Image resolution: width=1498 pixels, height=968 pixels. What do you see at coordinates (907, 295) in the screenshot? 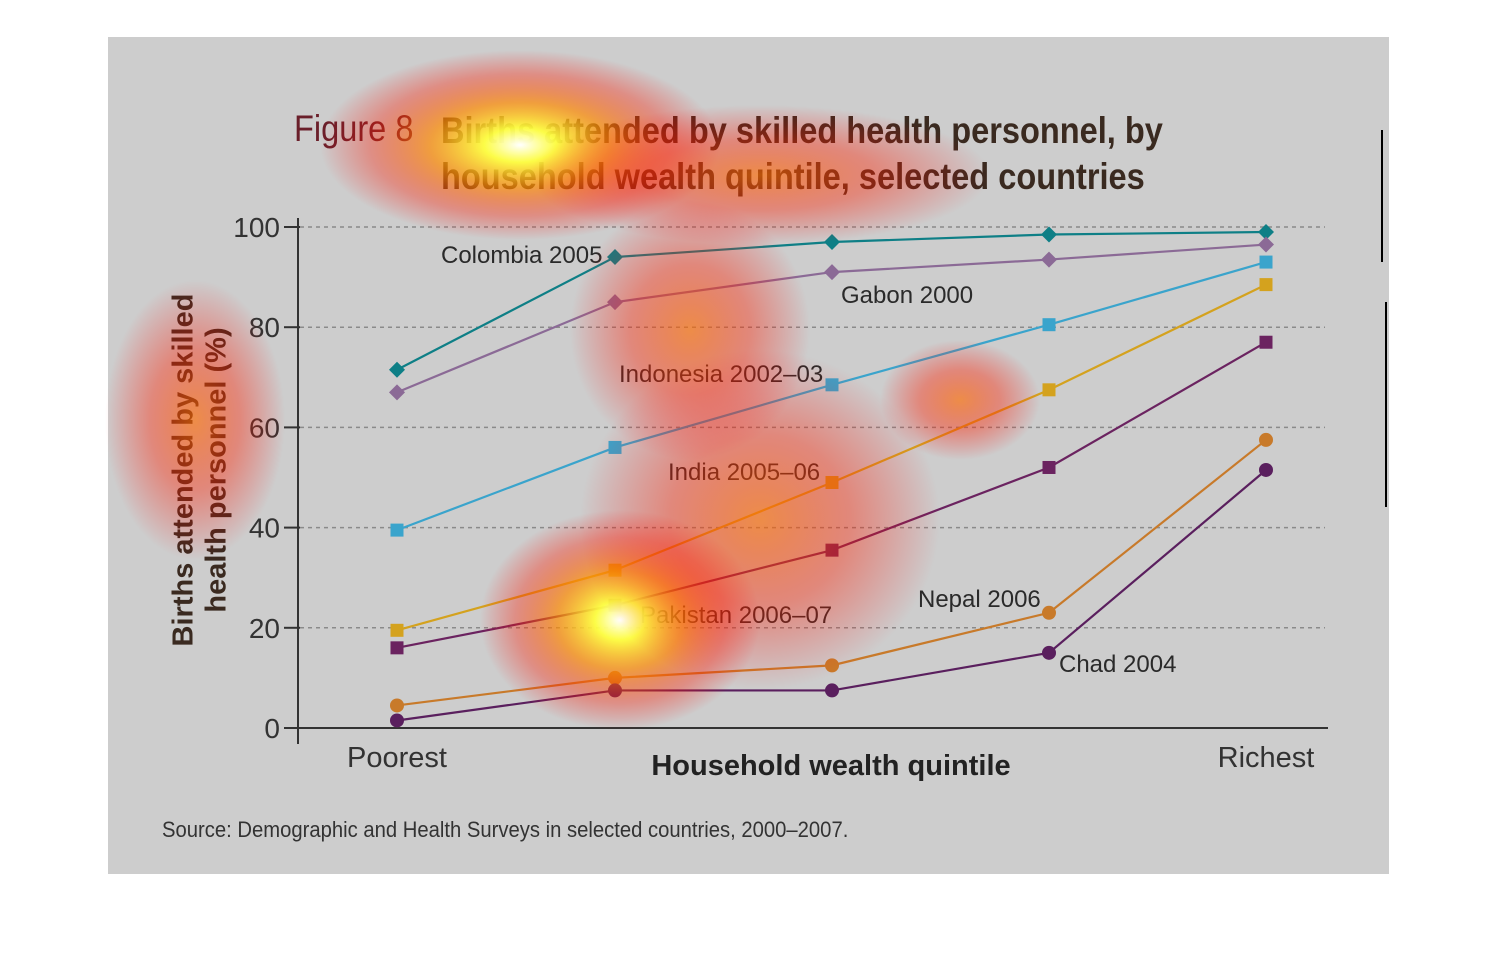
I see `series-label: Gabon 2000` at bounding box center [907, 295].